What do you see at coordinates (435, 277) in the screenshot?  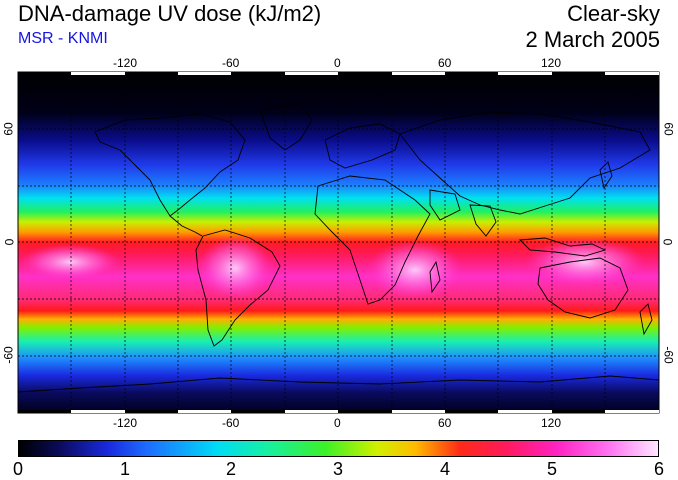 I see `madagascar-outline` at bounding box center [435, 277].